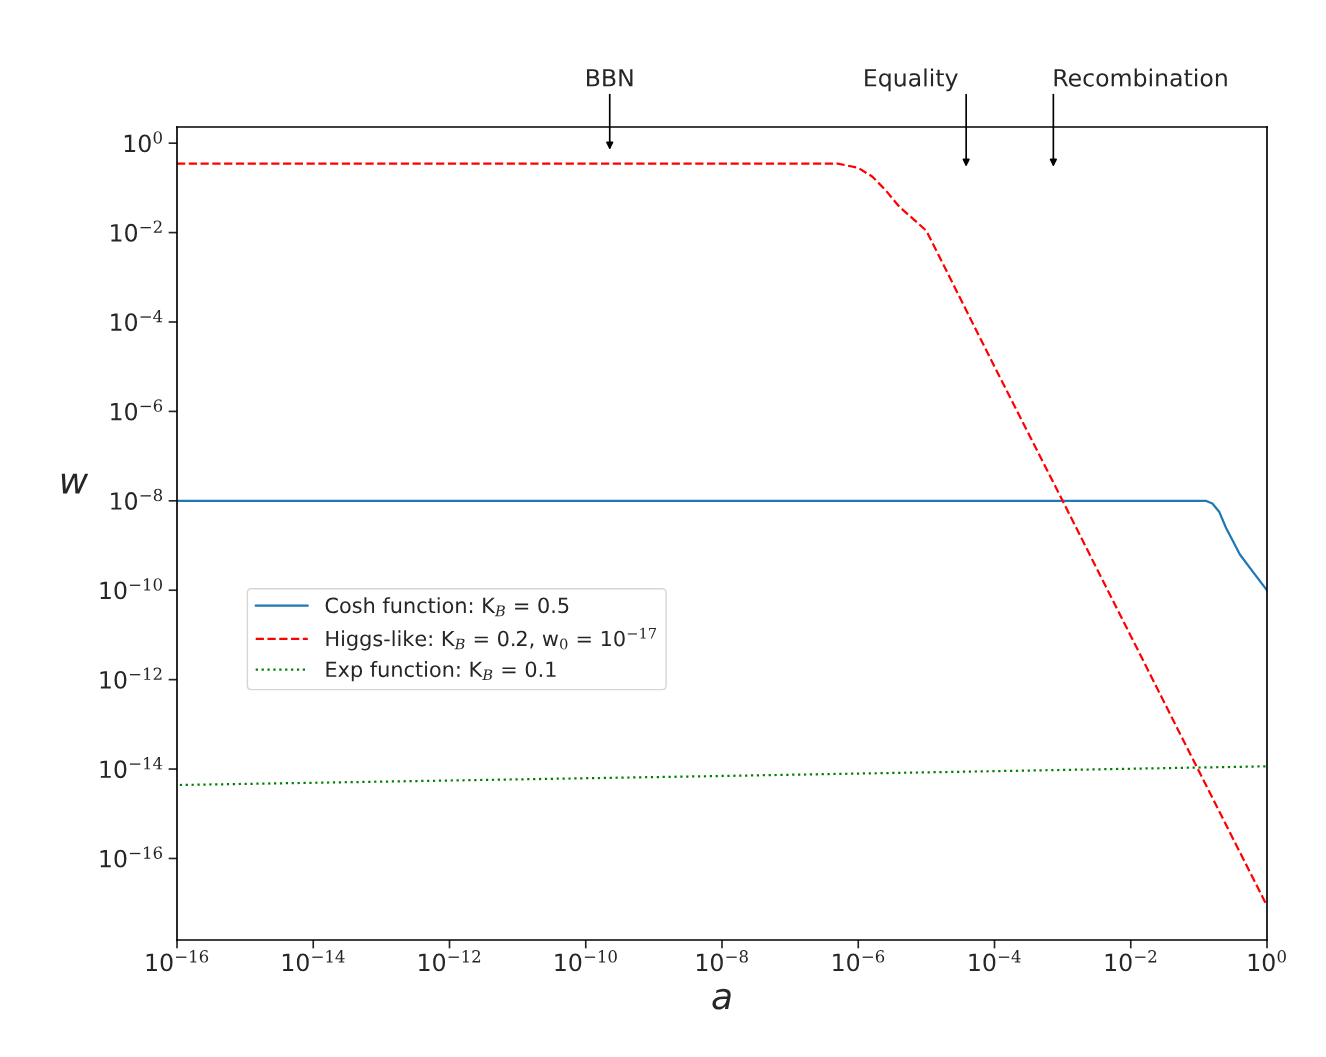  I want to click on x-tick-label: 10$^{−12}$, so click(450, 961).